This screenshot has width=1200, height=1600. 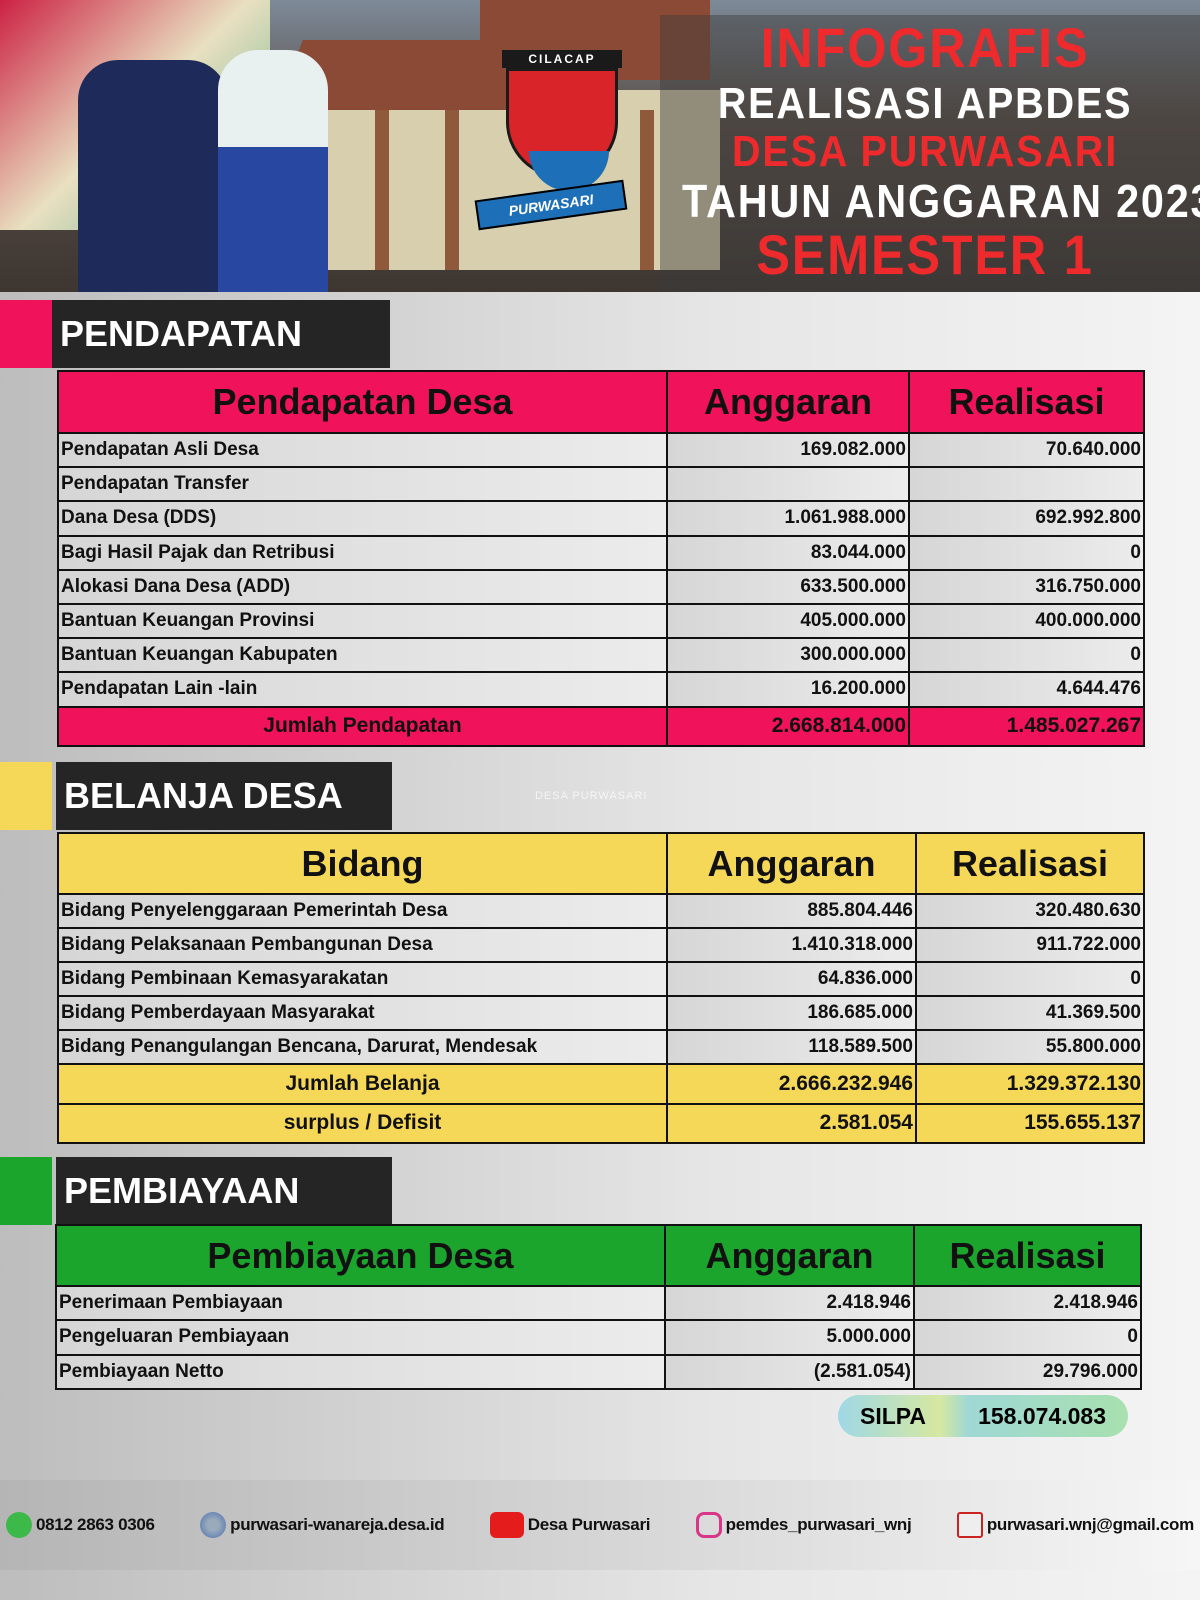 I want to click on anggaran-cell: 300.000.000, so click(x=788, y=655).